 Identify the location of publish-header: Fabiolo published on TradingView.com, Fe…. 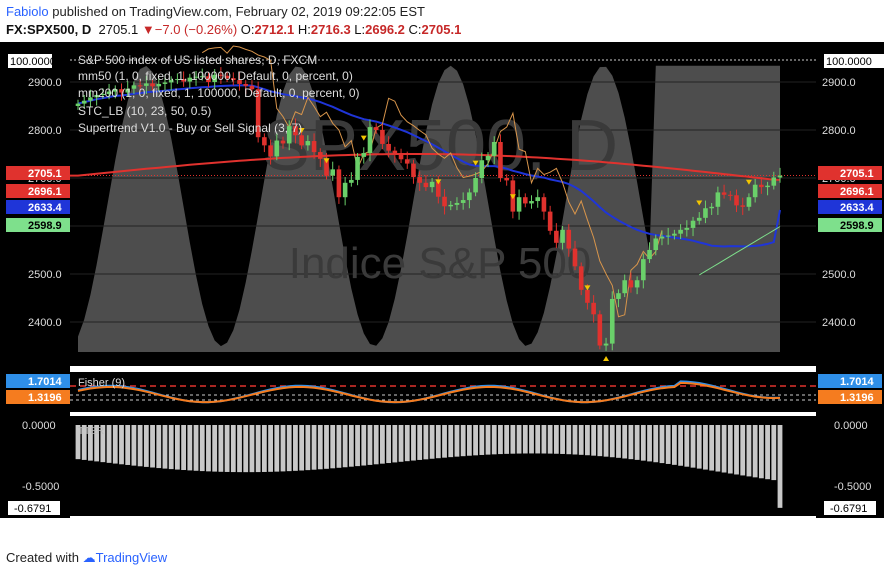
(215, 11).